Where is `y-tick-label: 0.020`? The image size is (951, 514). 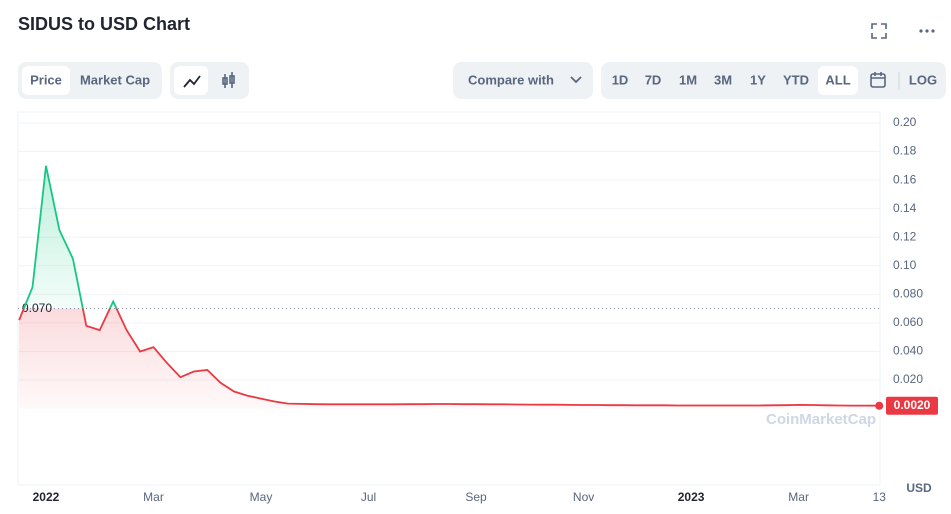 y-tick-label: 0.020 is located at coordinates (908, 379).